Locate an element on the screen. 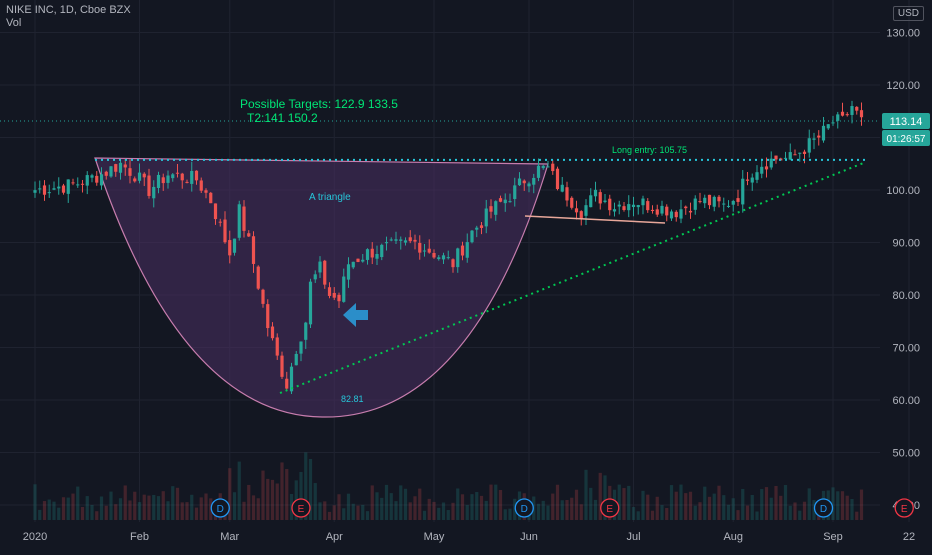  volume-legend: Vol is located at coordinates (14, 23).